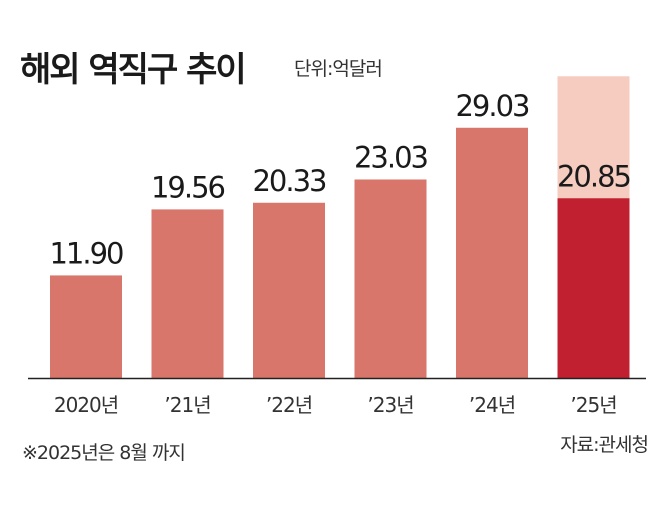 The width and height of the screenshot is (670, 505). I want to click on x-tick-label-4: ’23년, so click(390, 405).